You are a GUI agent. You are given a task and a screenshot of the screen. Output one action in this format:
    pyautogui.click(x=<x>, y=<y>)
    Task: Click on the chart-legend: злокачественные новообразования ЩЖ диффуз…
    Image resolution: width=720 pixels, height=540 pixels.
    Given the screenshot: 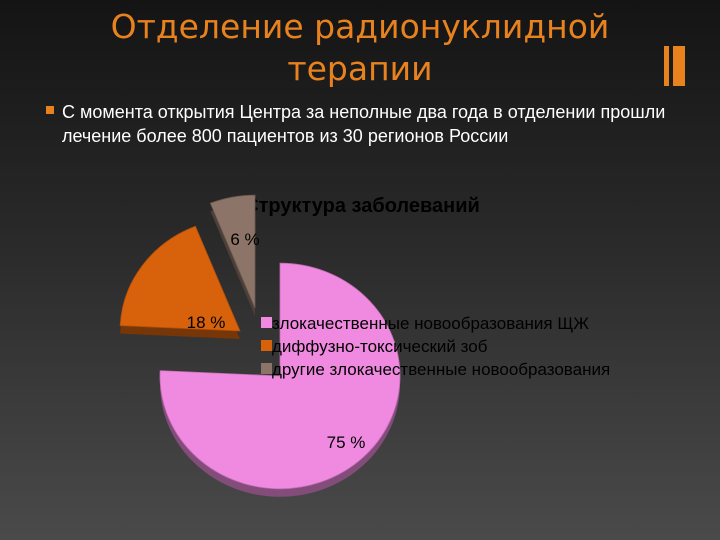 What is the action you would take?
    pyautogui.click(x=435, y=346)
    